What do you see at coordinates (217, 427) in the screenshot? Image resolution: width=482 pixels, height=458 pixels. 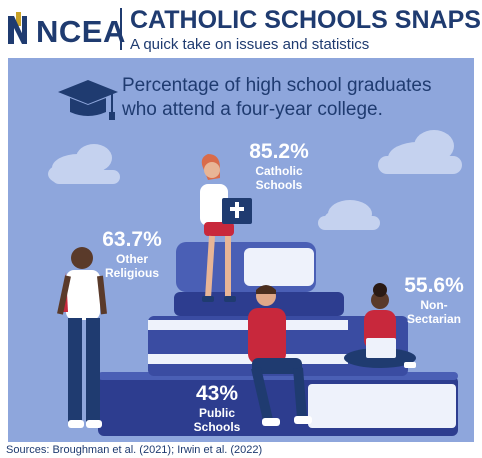 I see `stat-public-label-2: Schools` at bounding box center [217, 427].